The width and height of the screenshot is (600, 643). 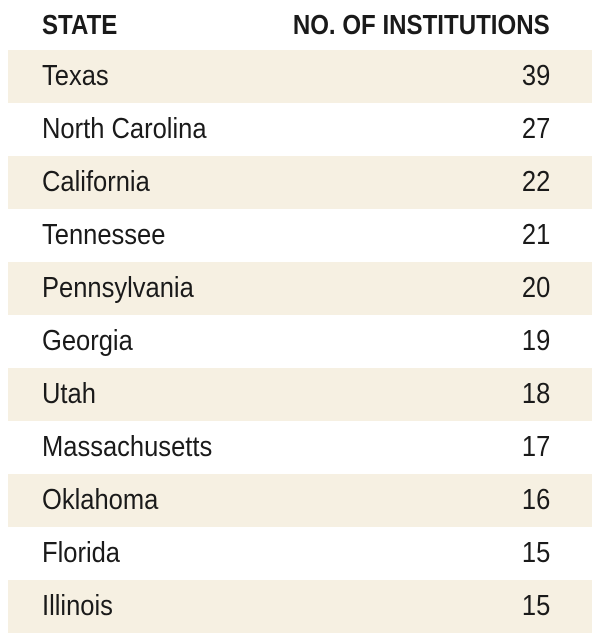 I want to click on state-cell: Oklahoma, so click(x=100, y=500).